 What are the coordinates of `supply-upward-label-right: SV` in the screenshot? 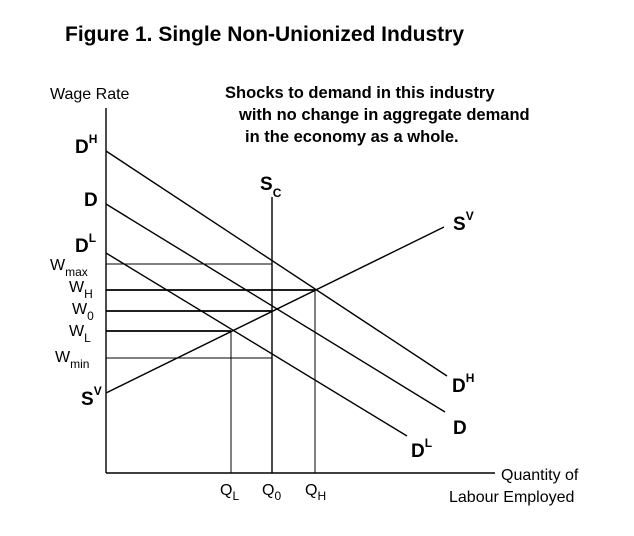 It's located at (463, 222).